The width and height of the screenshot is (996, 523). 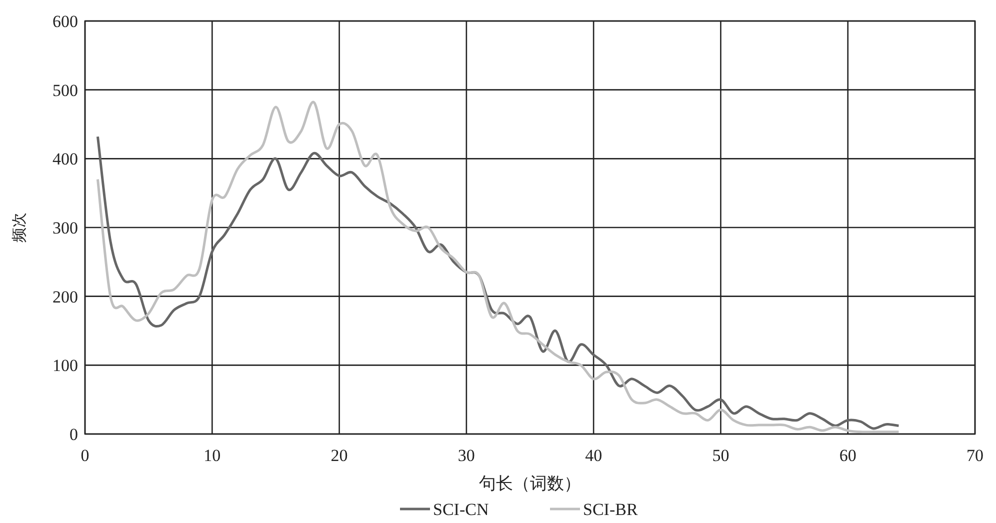 What do you see at coordinates (74, 434) in the screenshot?
I see `y-tick-label: 0` at bounding box center [74, 434].